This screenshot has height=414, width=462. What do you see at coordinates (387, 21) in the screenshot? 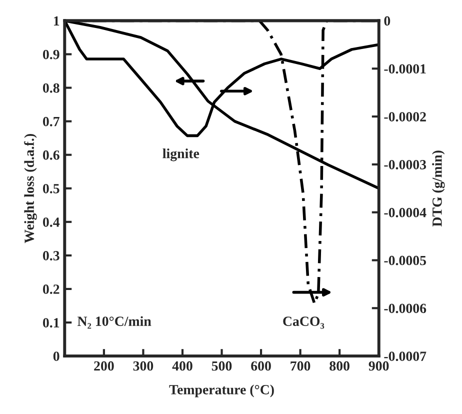
I see `y2-tick-label: 0` at bounding box center [387, 21].